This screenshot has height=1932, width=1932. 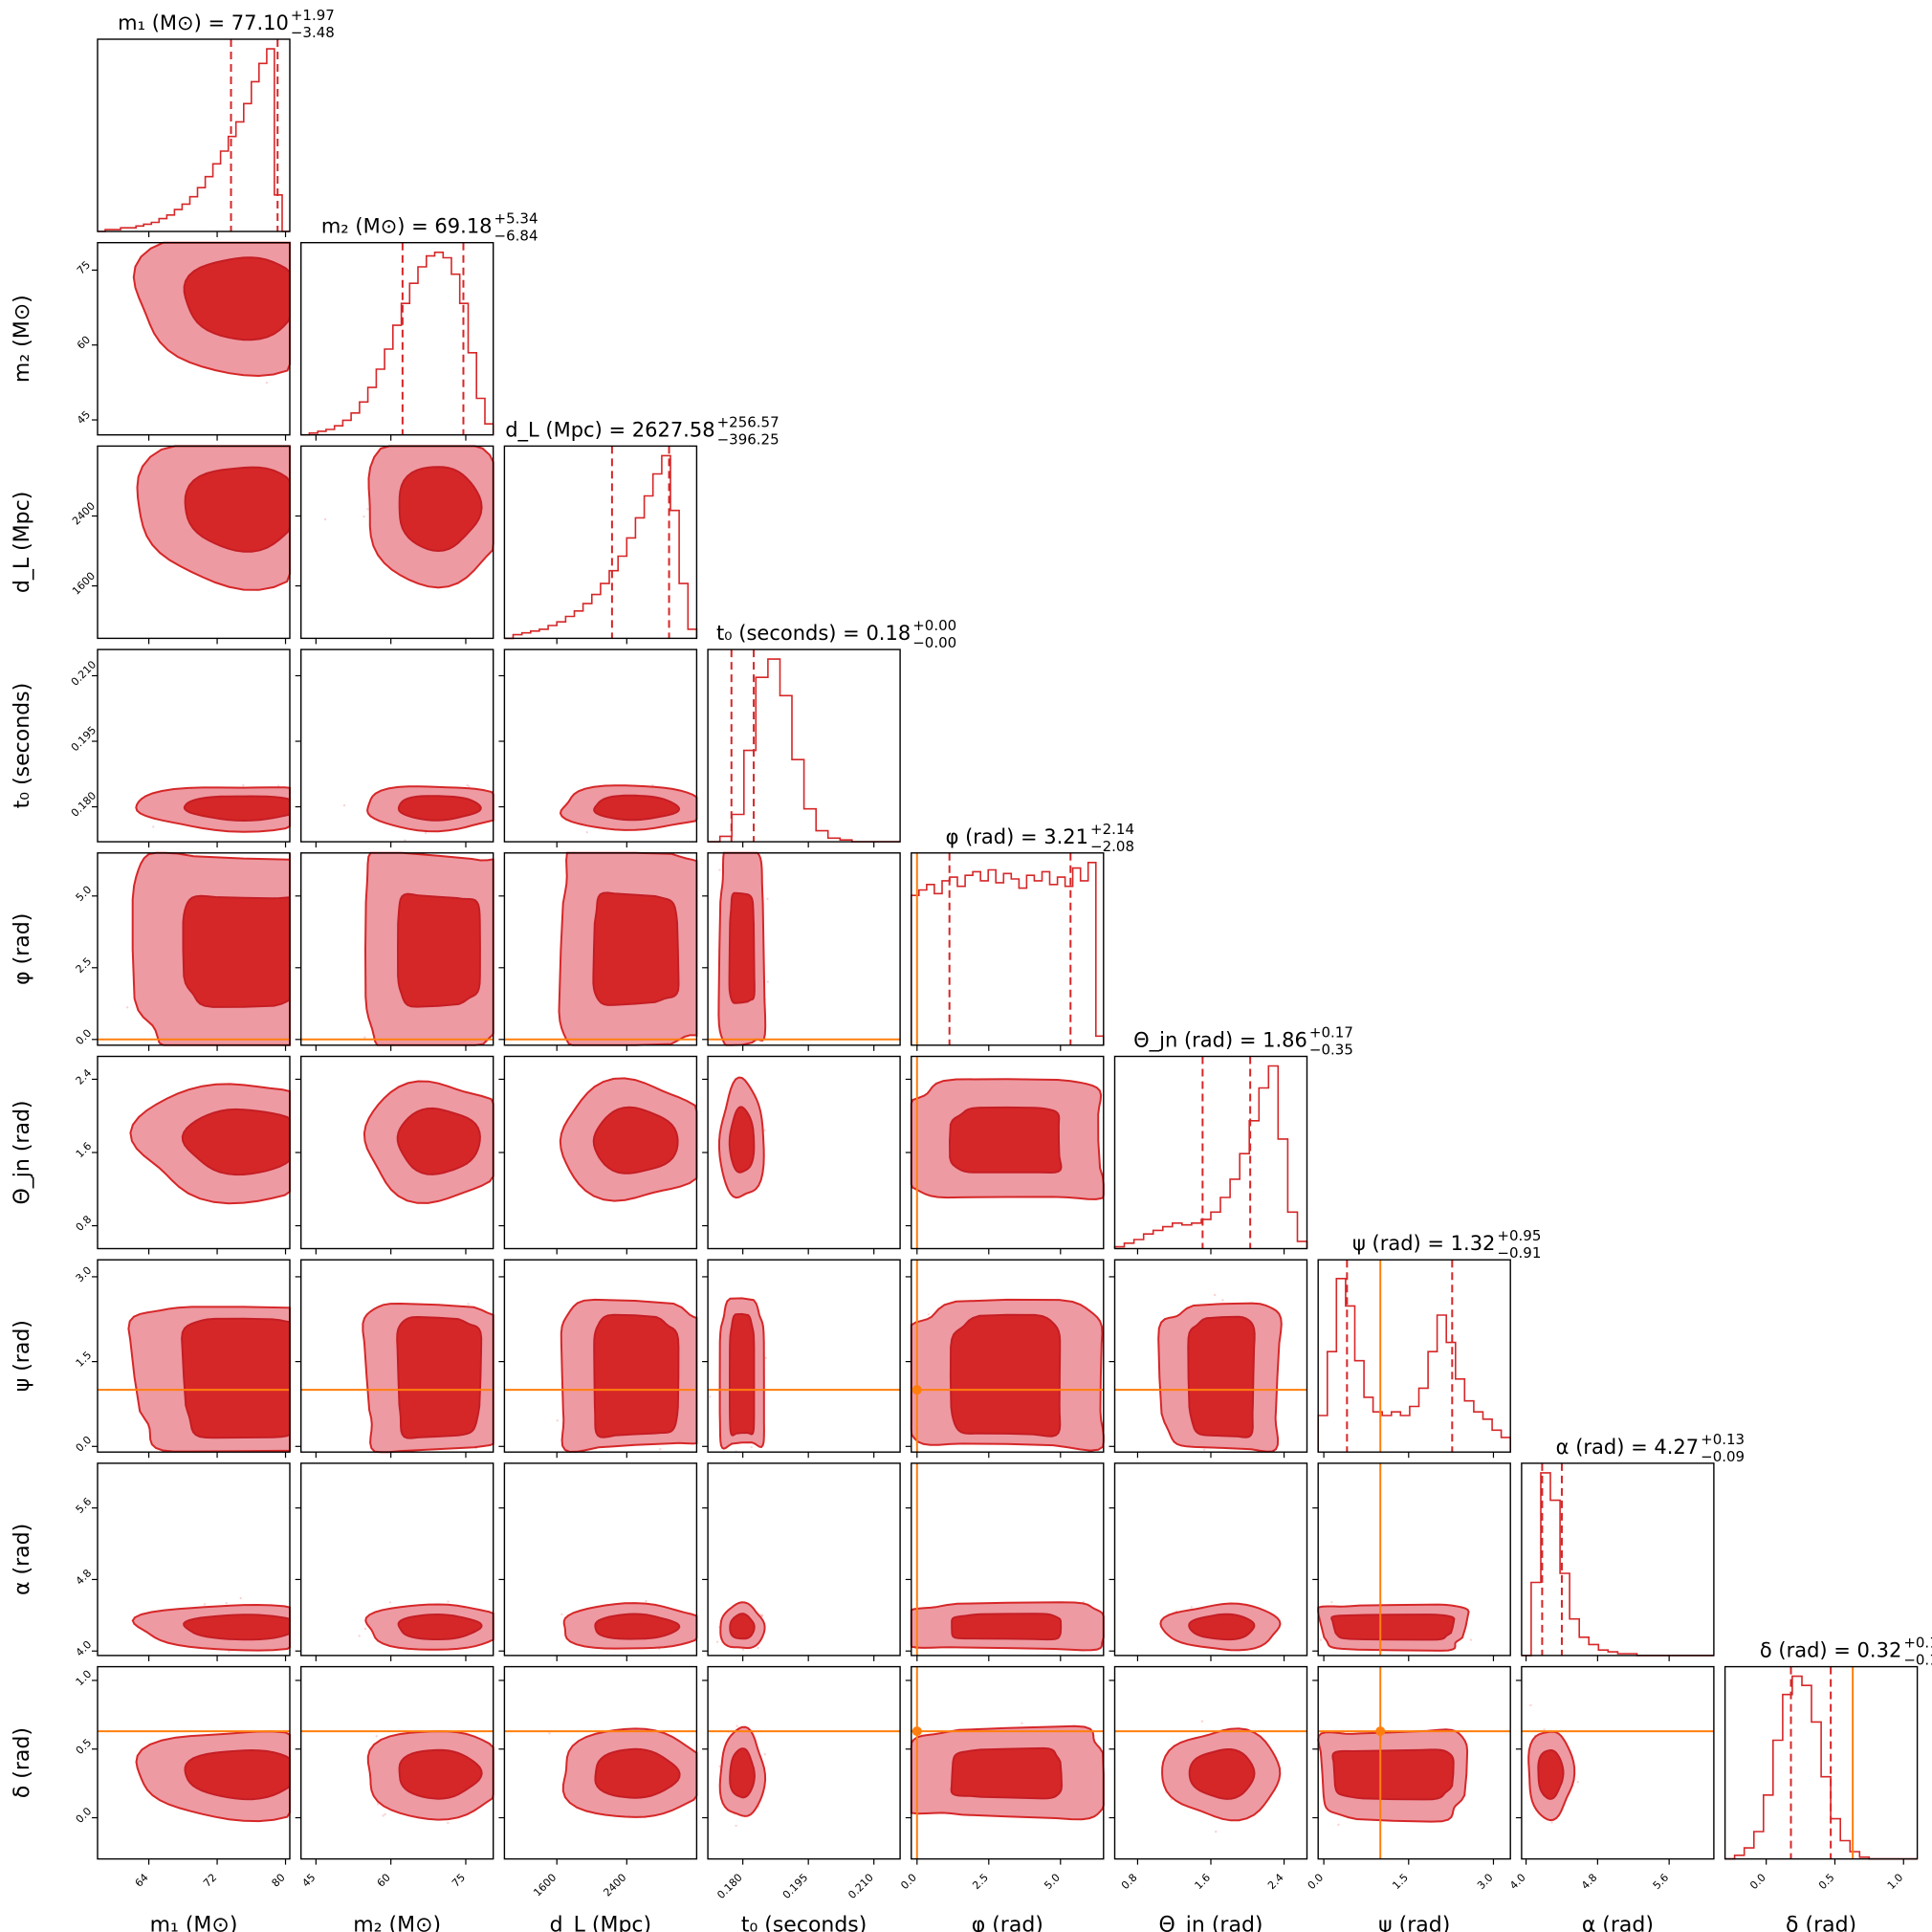 I want to click on y-tick-label-alpha-1: 4.8, so click(x=84, y=1577).